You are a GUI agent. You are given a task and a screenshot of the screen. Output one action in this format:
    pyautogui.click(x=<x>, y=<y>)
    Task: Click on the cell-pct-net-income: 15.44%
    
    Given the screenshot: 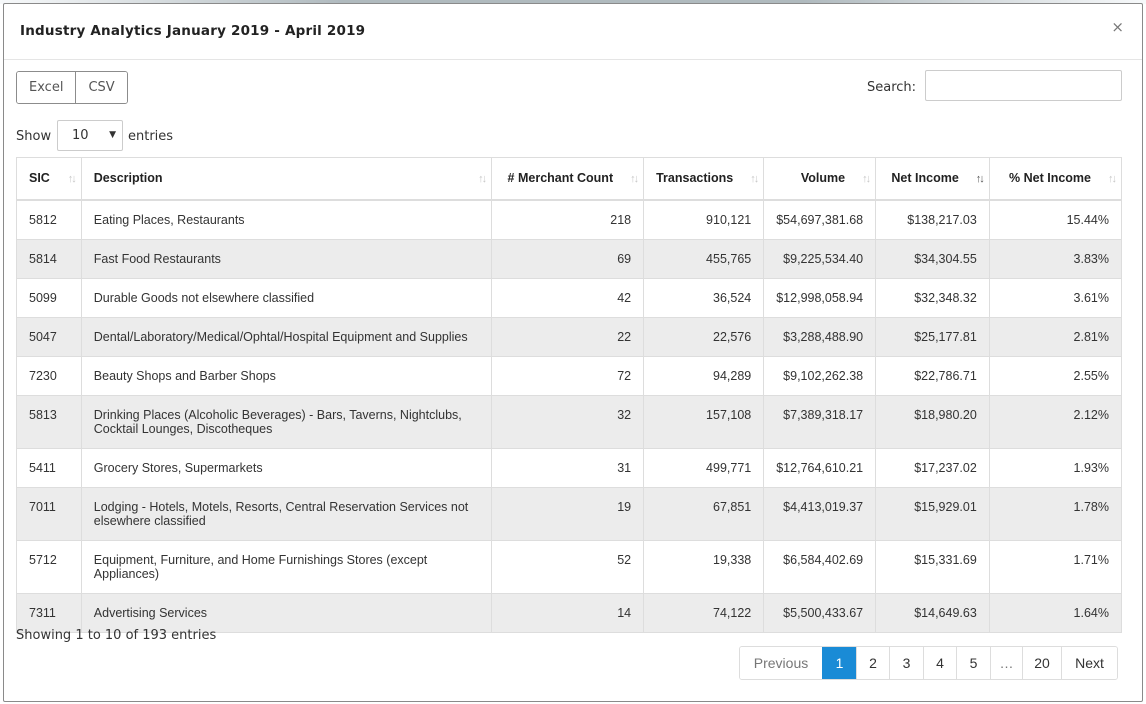 What is the action you would take?
    pyautogui.click(x=1055, y=219)
    